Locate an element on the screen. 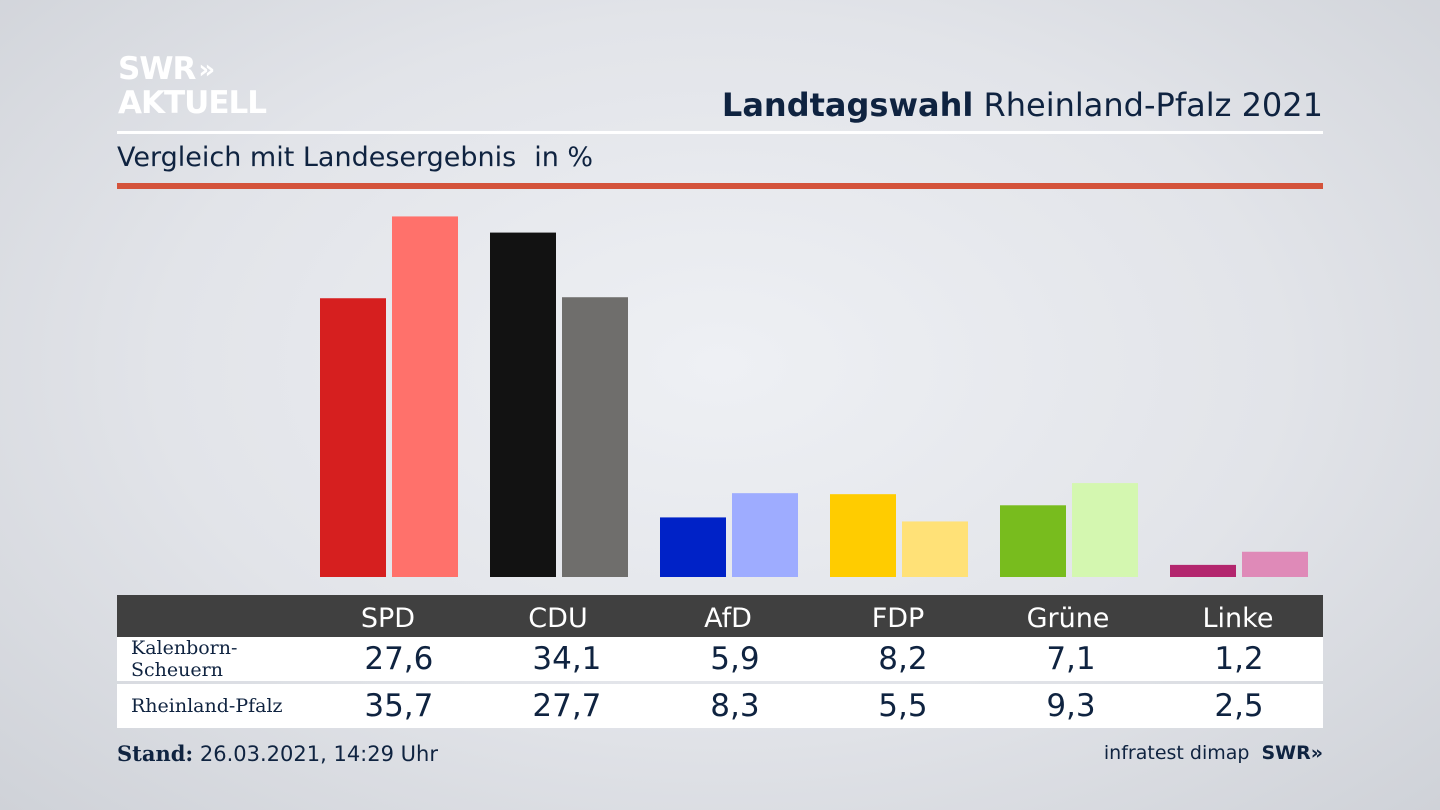 This screenshot has height=810, width=1440. party-header: SPD is located at coordinates (388, 618).